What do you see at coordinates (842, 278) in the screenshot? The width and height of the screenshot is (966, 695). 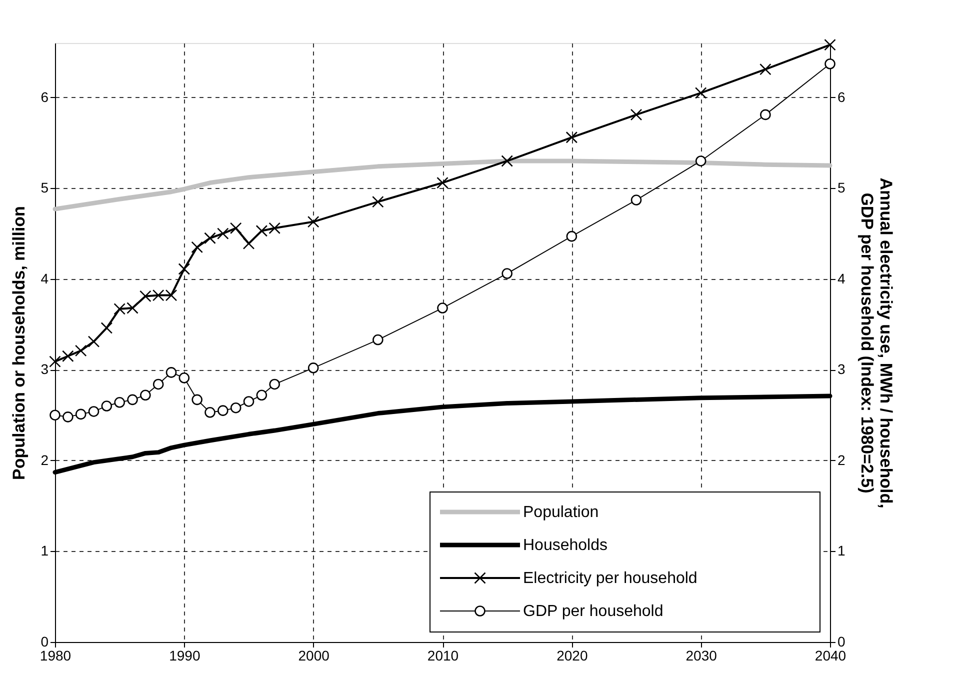 I see `y2-tick-label: 4` at bounding box center [842, 278].